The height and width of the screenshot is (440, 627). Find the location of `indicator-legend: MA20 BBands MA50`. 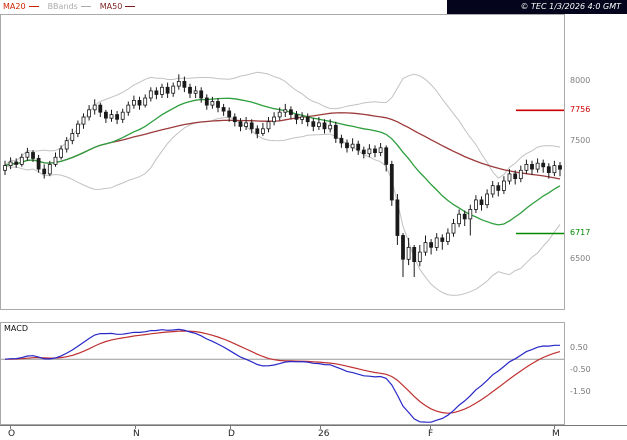

indicator-legend: MA20 BBands MA50 is located at coordinates (73, 6).